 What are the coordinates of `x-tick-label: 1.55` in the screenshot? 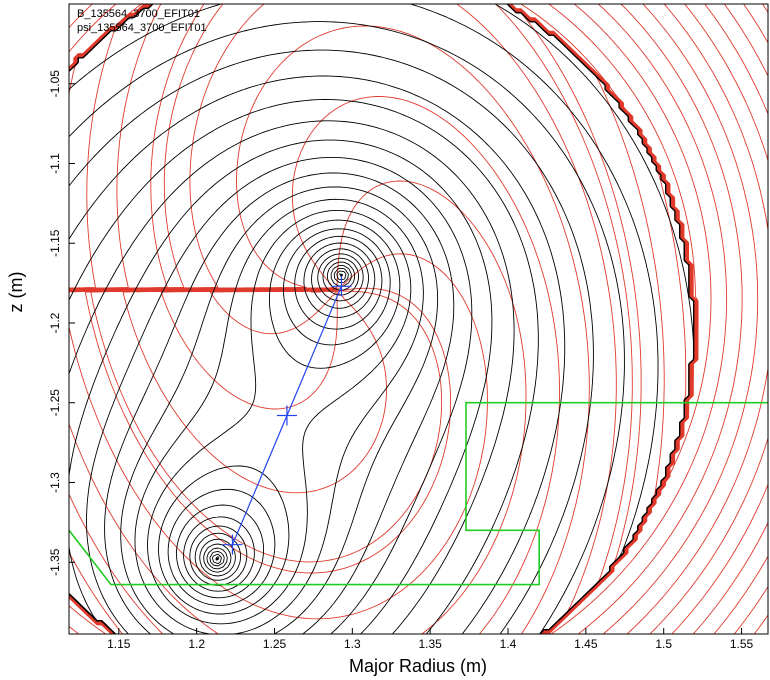 It's located at (742, 644).